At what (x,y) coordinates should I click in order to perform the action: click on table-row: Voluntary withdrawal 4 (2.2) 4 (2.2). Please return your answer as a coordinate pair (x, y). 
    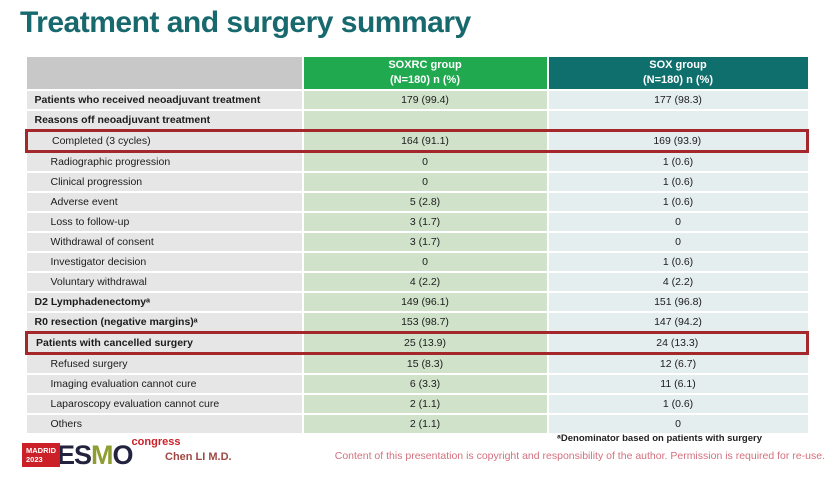
    Looking at the image, I should click on (417, 282).